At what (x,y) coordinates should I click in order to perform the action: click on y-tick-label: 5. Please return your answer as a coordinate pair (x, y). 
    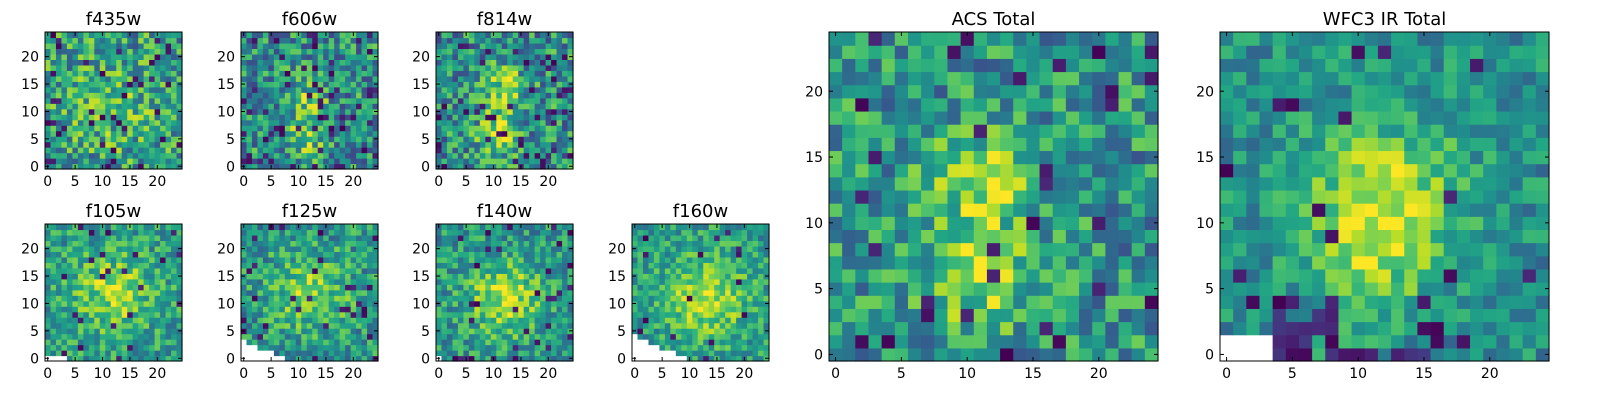
    Looking at the image, I should click on (34, 332).